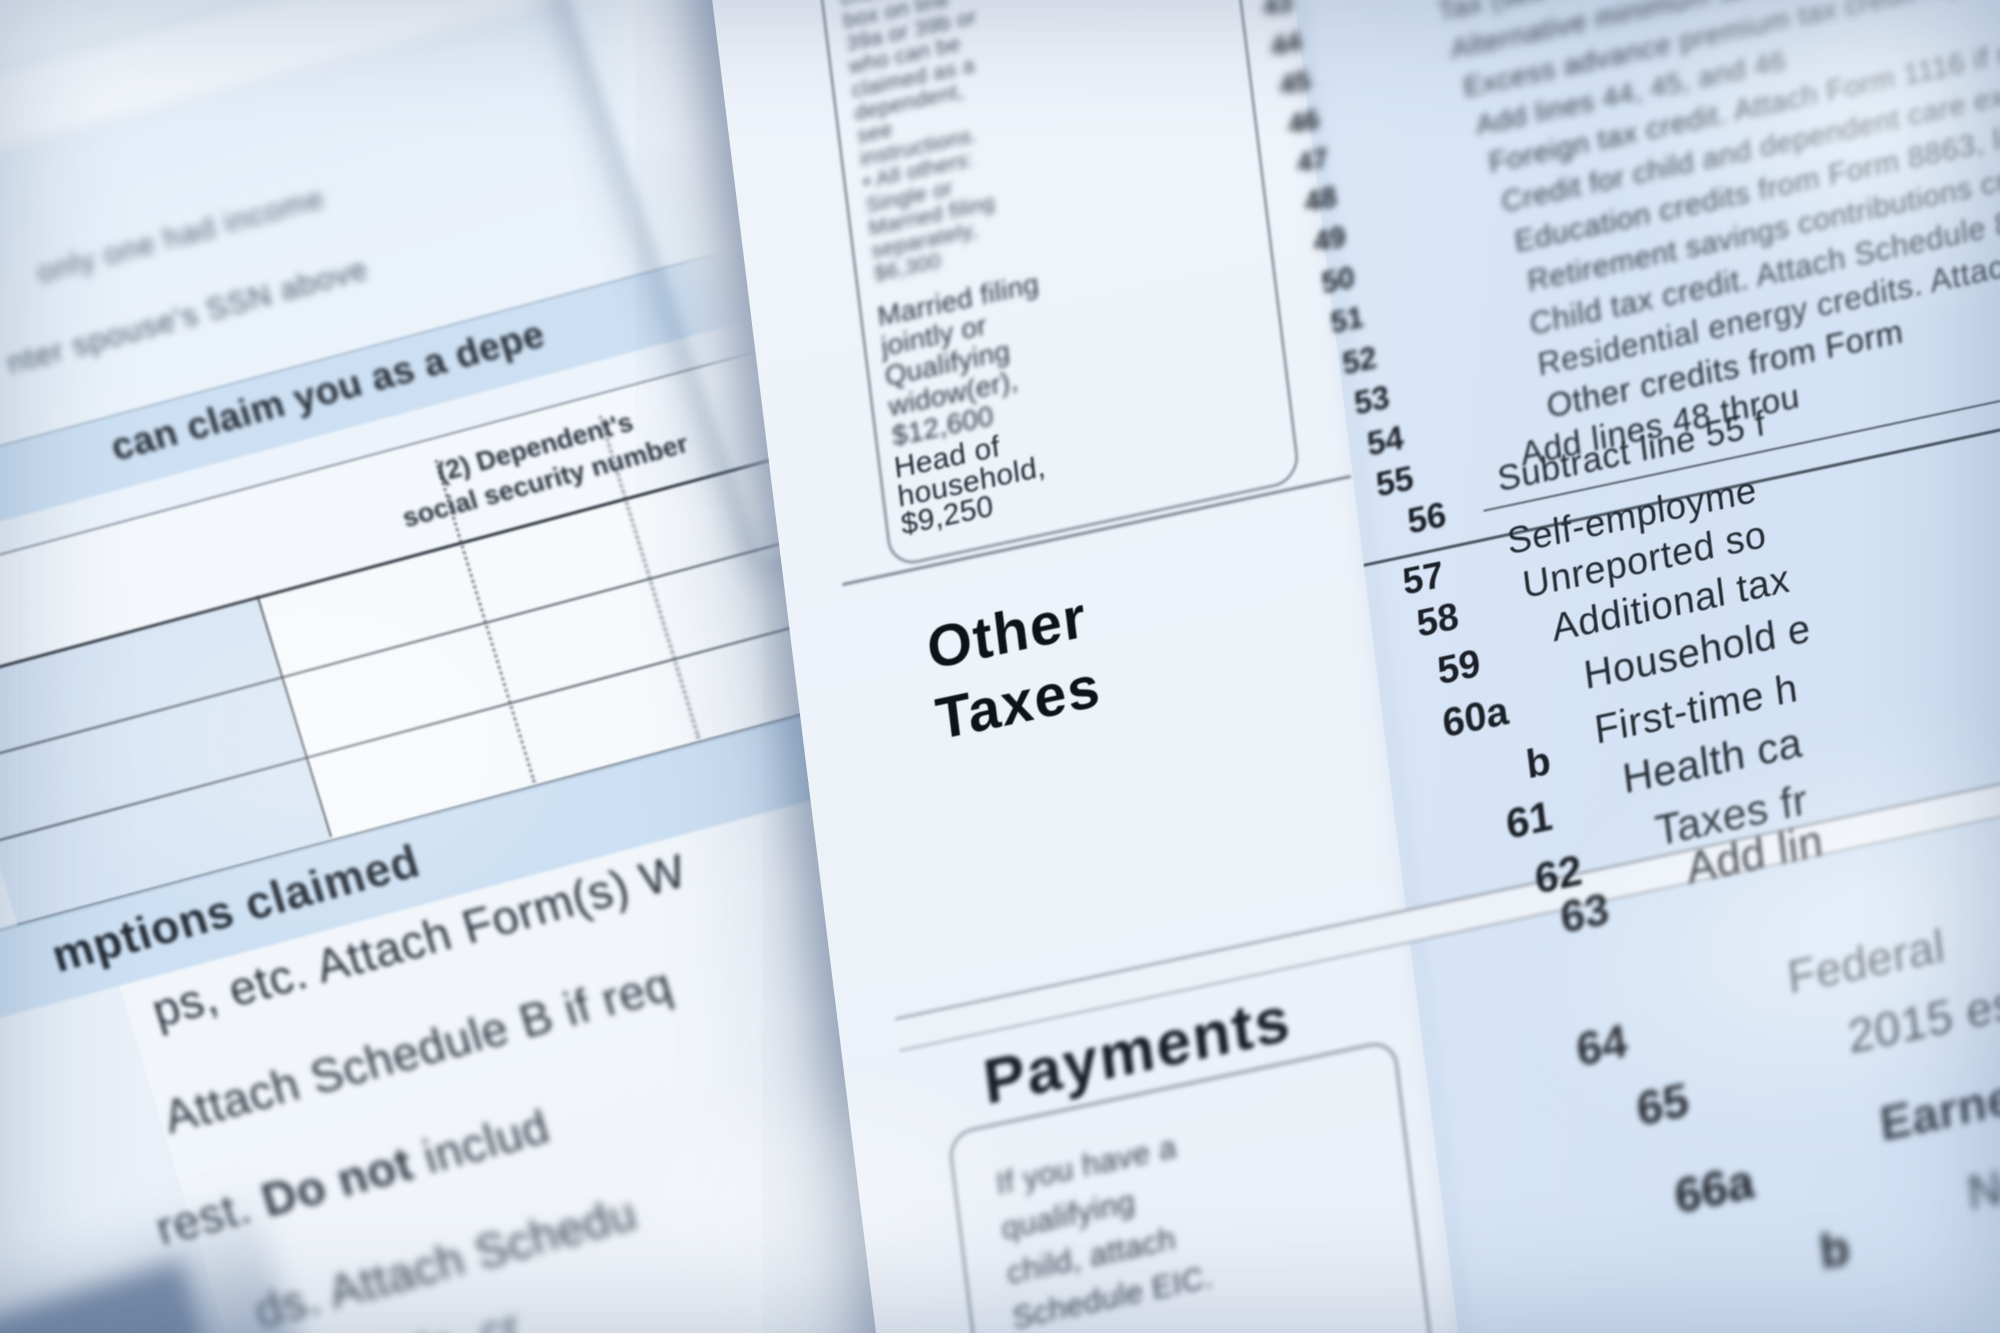 Image resolution: width=2000 pixels, height=1333 pixels. What do you see at coordinates (1584, 914) in the screenshot?
I see `line-63-number: 63` at bounding box center [1584, 914].